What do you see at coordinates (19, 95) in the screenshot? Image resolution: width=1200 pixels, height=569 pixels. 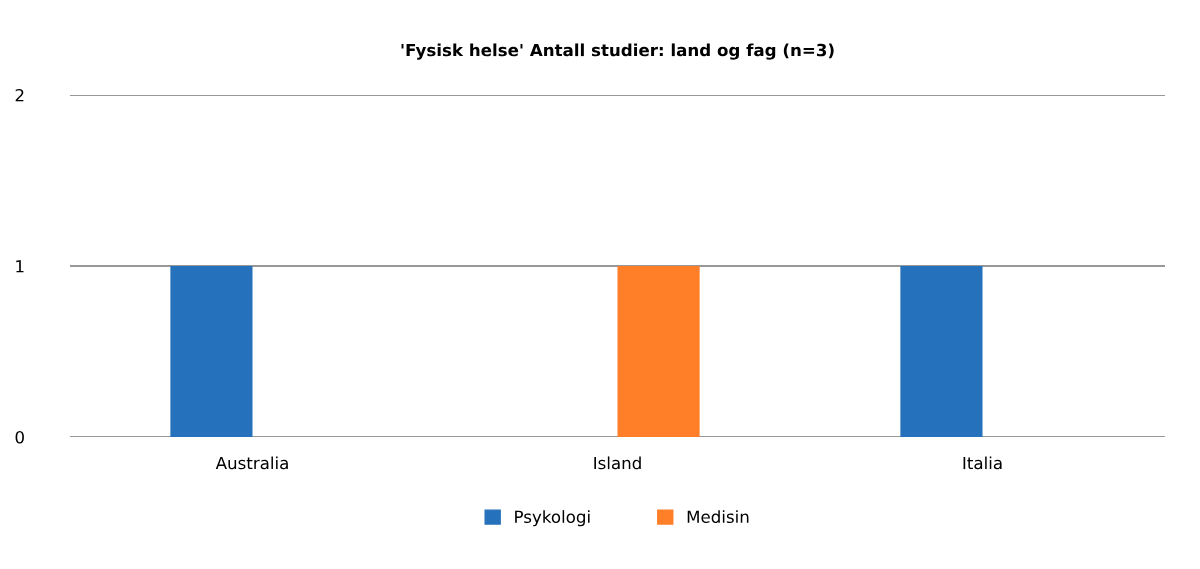 I see `y-tick-label: 2` at bounding box center [19, 95].